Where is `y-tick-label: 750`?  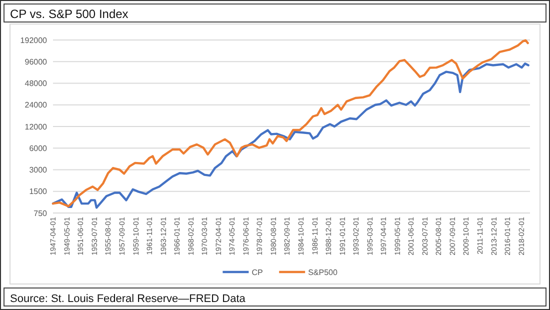
y-tick-label: 750 is located at coordinates (41, 213).